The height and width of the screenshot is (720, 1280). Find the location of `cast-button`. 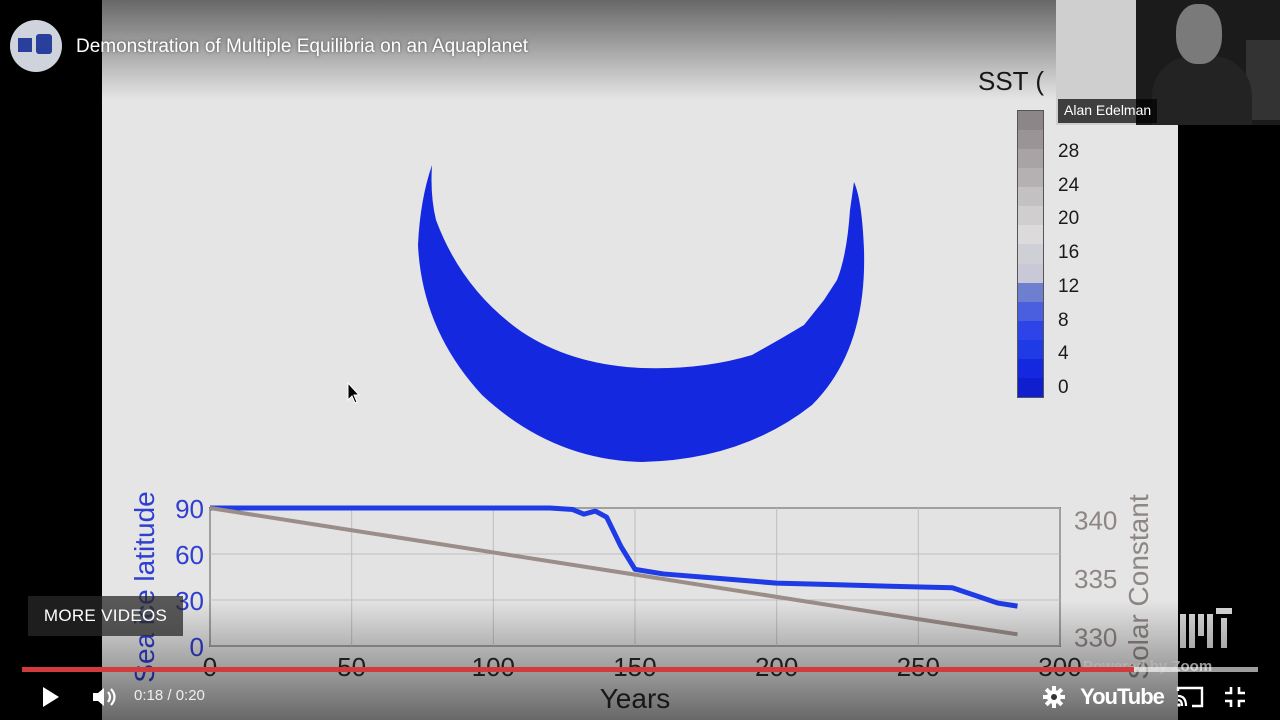

cast-button is located at coordinates (1190, 697).